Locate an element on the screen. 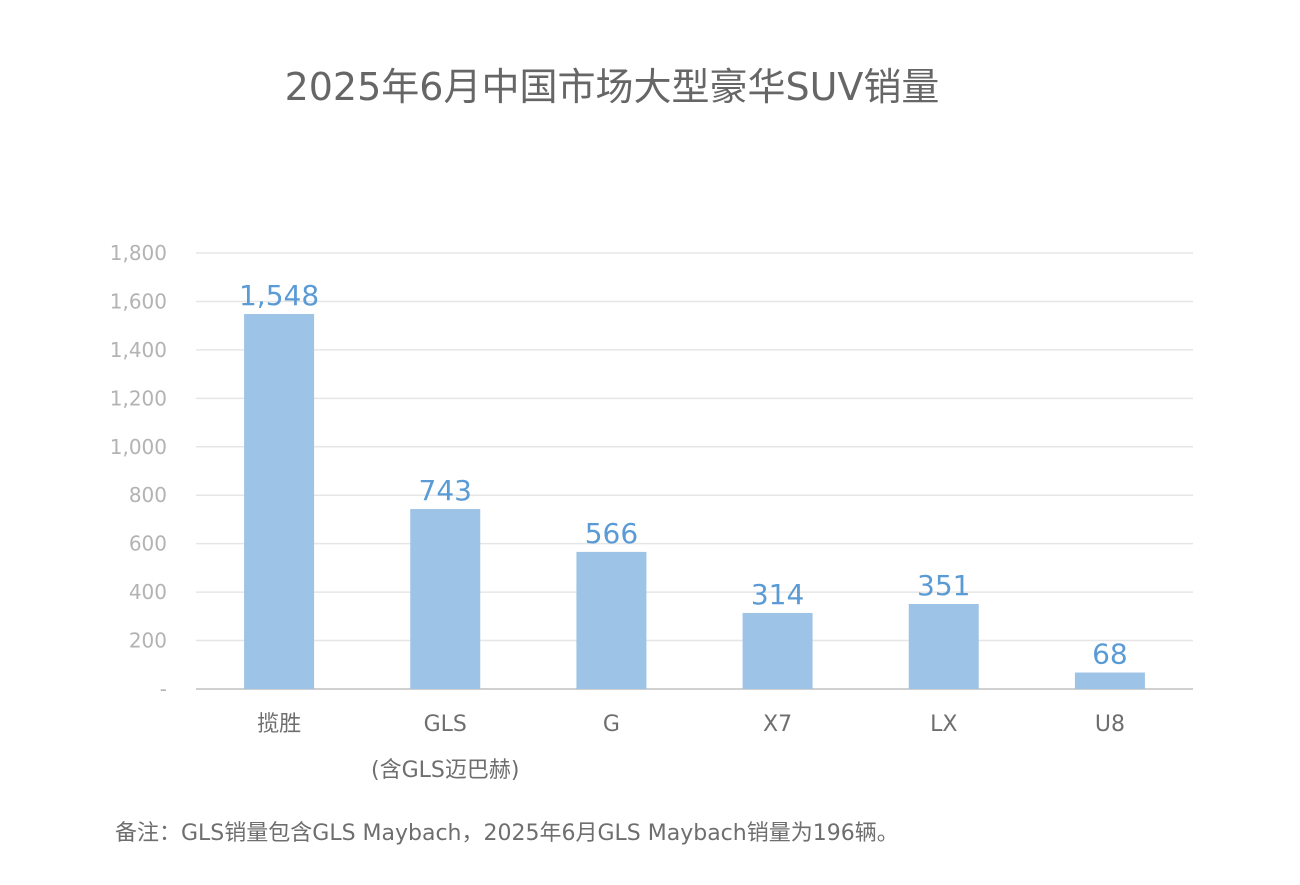  data-label: 68 is located at coordinates (1110, 654).